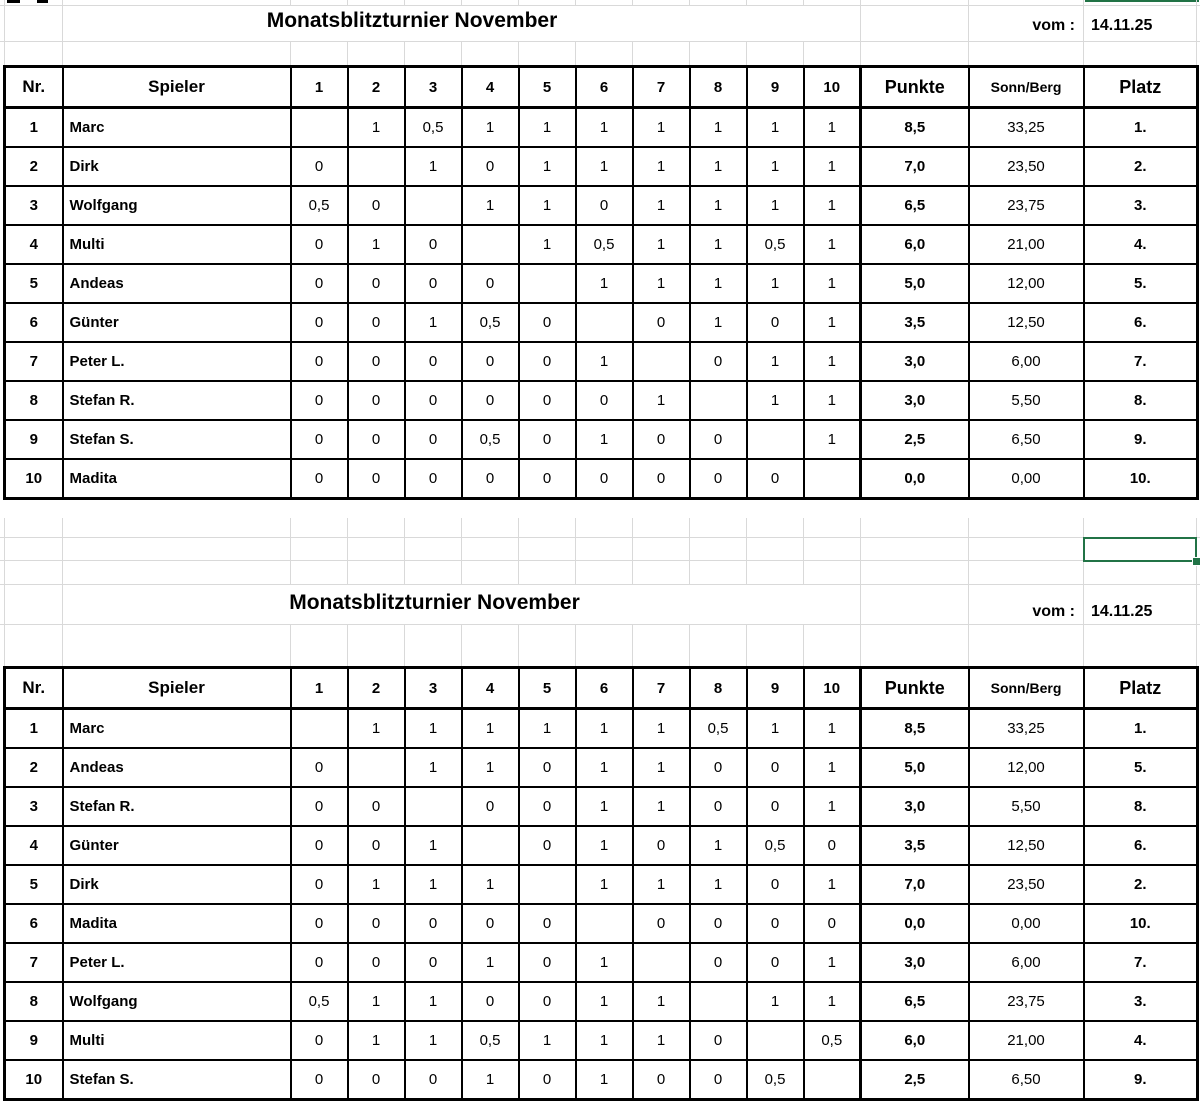 Image resolution: width=1200 pixels, height=1120 pixels. I want to click on points-cell: 8,5, so click(914, 127).